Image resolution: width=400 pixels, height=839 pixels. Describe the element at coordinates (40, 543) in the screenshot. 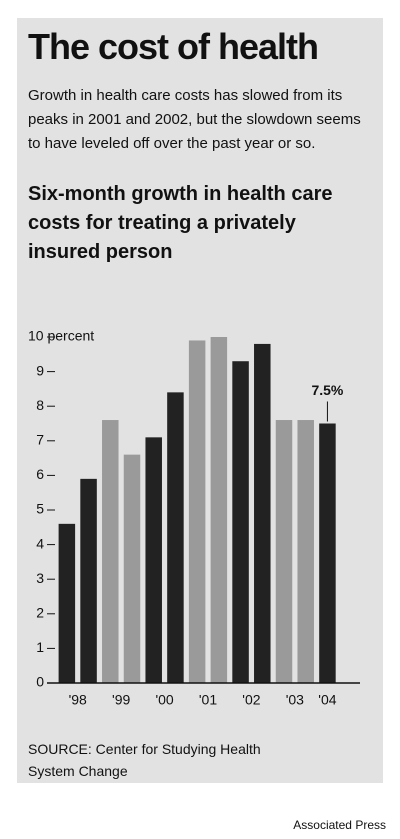

I see `y-tick-label: 4` at that location.